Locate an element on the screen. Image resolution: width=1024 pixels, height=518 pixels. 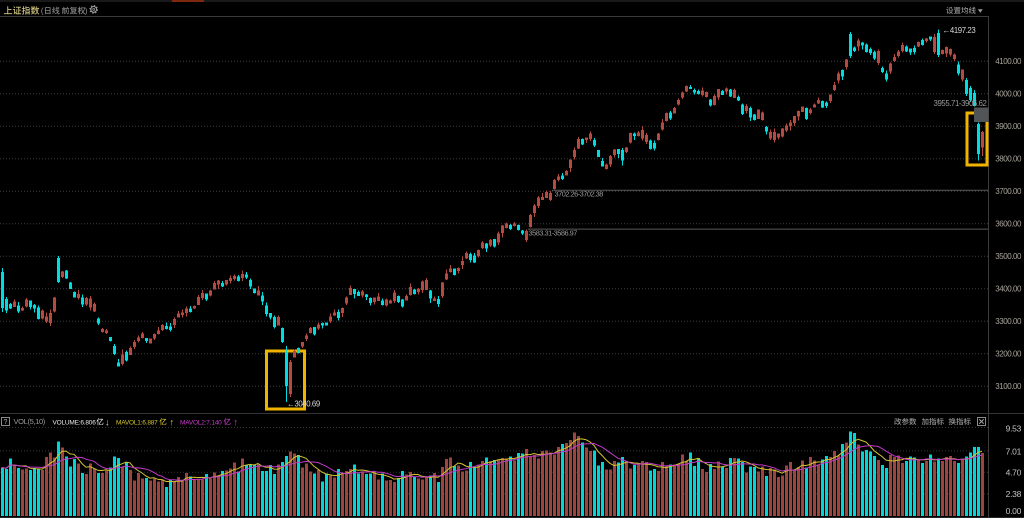
svg-text: 3600.00 is located at coordinates (1008, 224).